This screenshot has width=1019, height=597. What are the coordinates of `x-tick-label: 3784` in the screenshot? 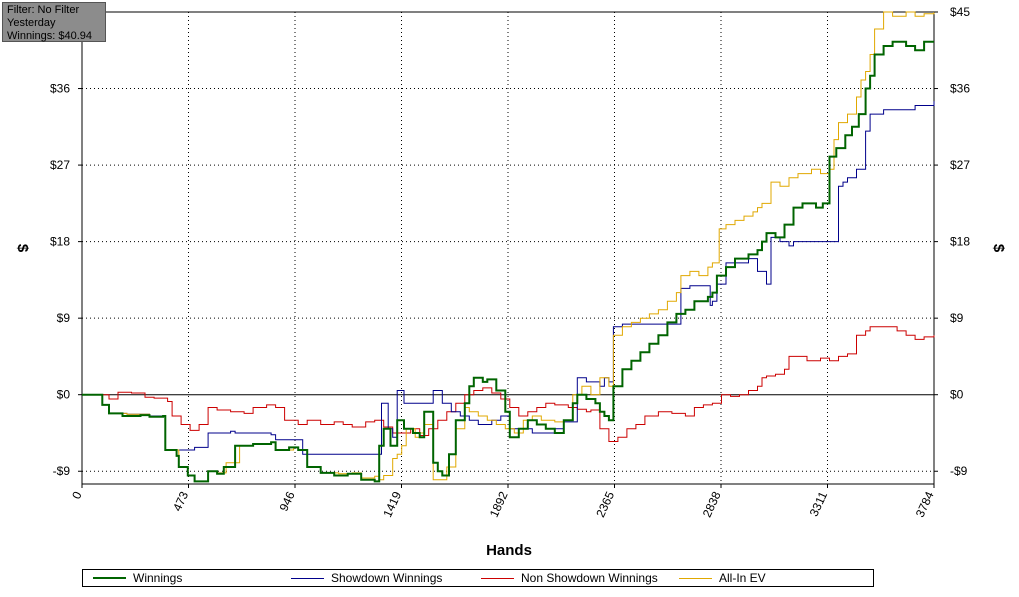 It's located at (925, 504).